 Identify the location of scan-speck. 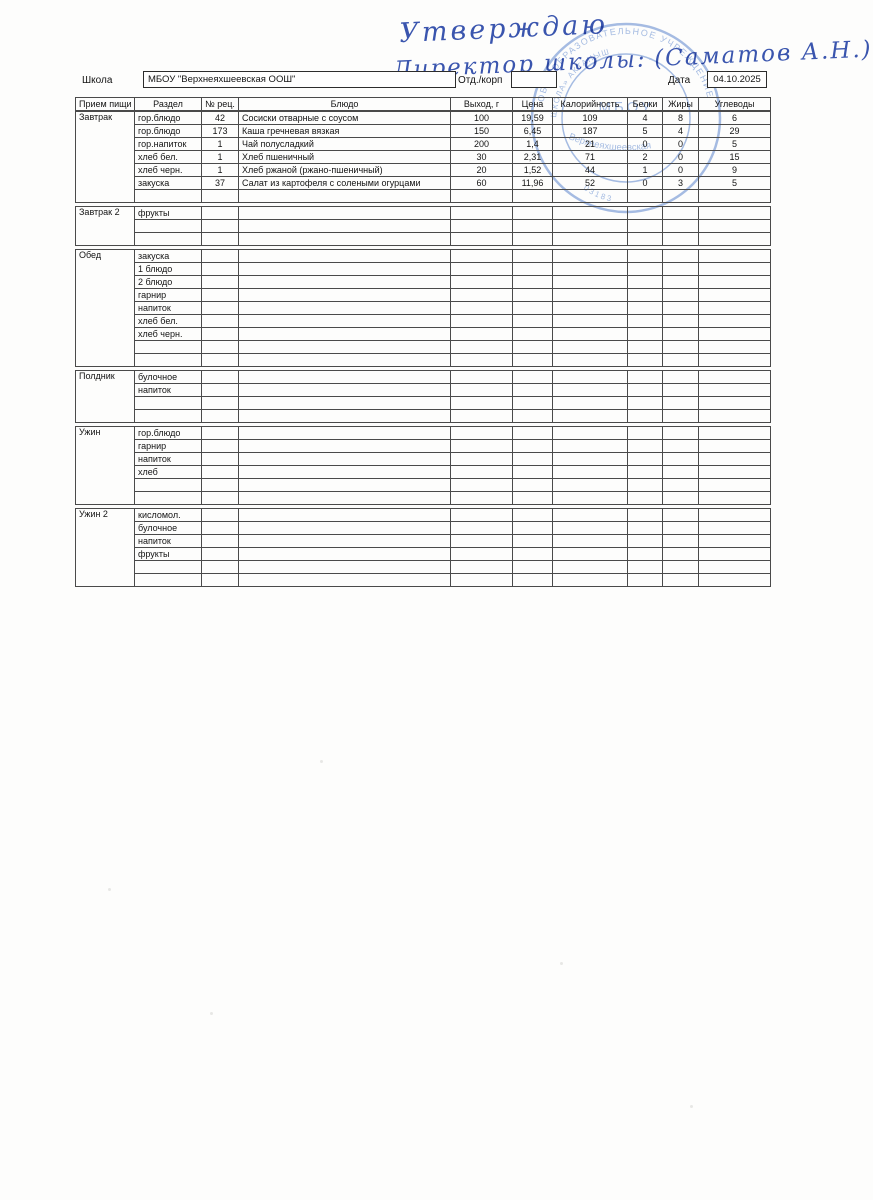
(211, 1013).